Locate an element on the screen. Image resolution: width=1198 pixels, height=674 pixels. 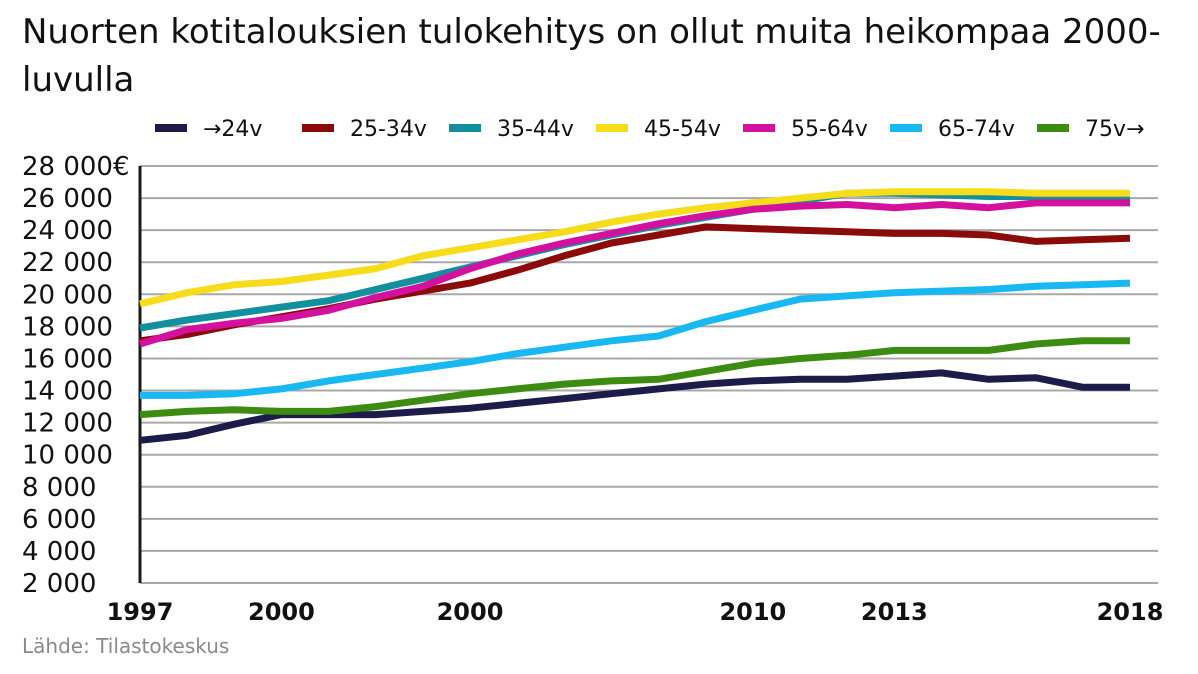
y-tick-label: 28 000€ is located at coordinates (76, 167).